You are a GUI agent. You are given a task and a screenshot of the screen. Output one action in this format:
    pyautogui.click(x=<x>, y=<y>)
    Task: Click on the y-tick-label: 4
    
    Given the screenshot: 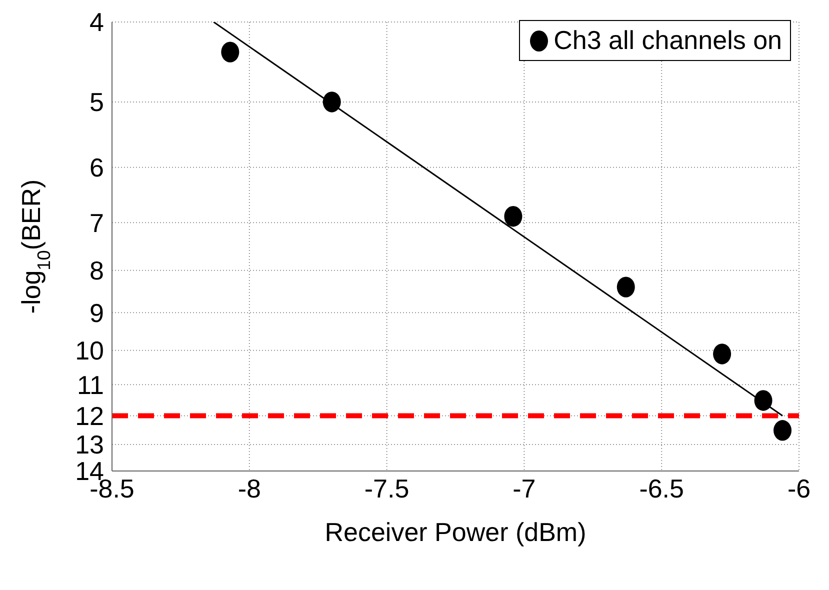 What is the action you would take?
    pyautogui.click(x=97, y=22)
    